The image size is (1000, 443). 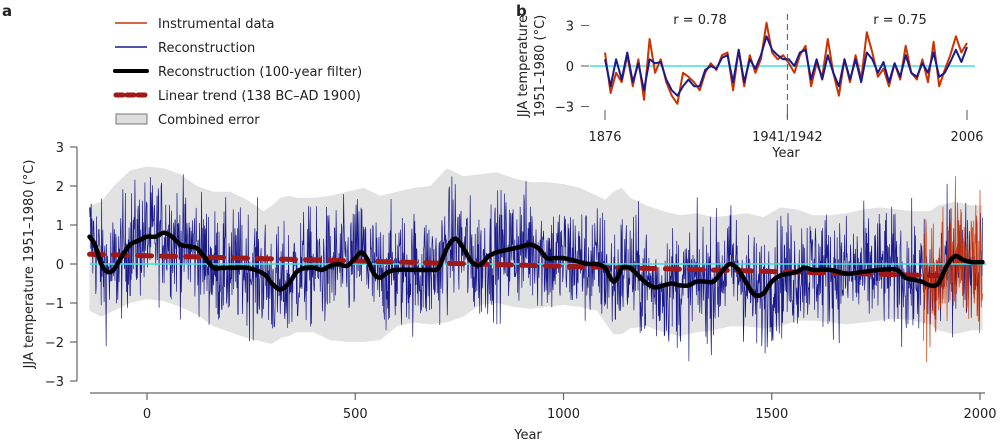 I want to click on instrumental-line, so click(x=952, y=269).